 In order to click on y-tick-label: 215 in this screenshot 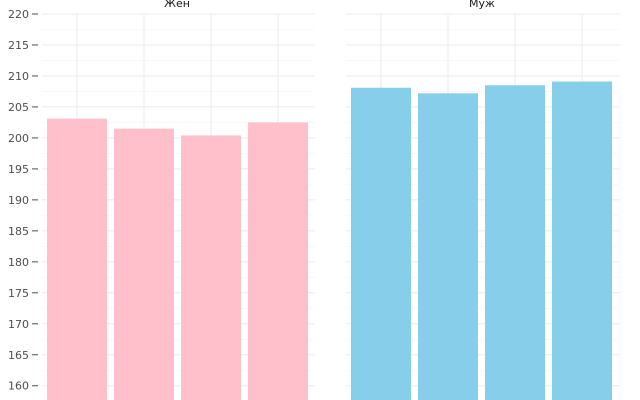, I will do `click(18, 45)`.